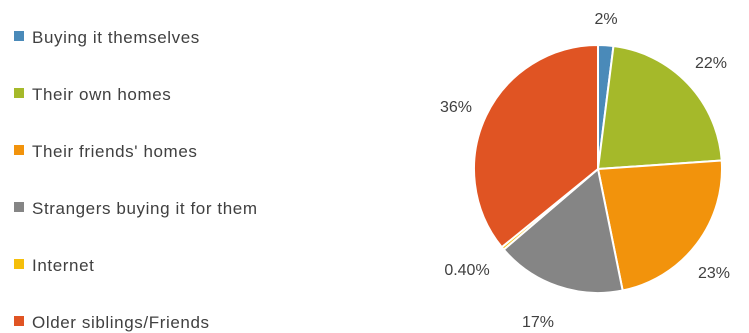 This screenshot has height=333, width=749. I want to click on legend-label: Their own homes, so click(102, 94).